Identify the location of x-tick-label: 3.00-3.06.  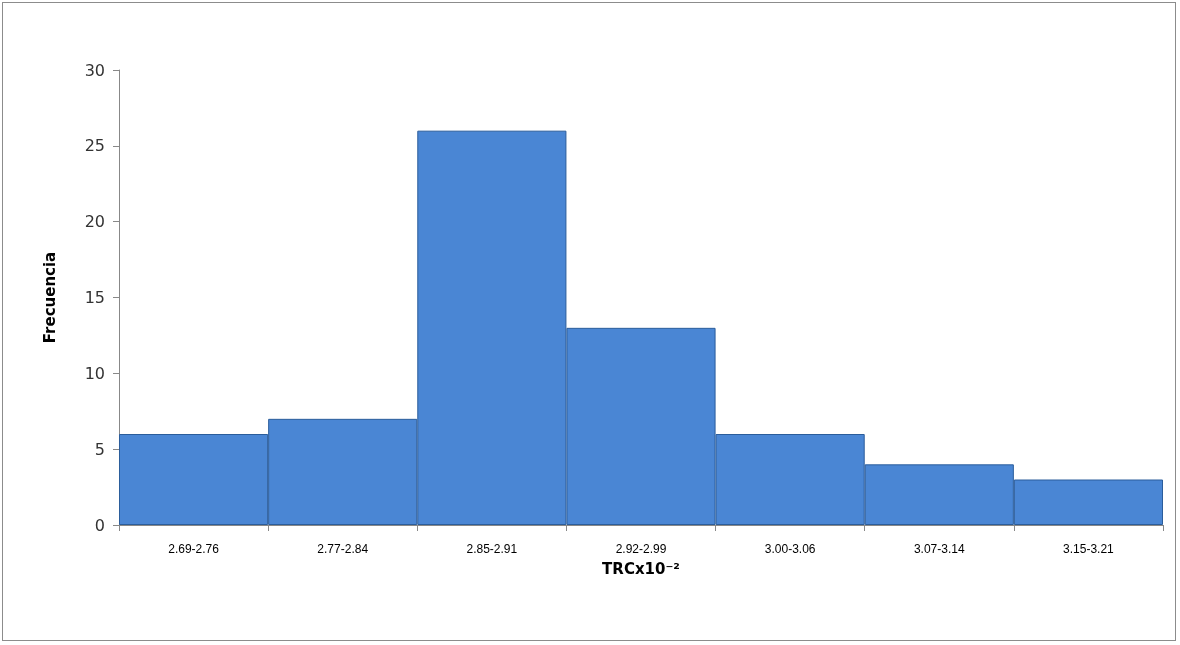
(790, 549).